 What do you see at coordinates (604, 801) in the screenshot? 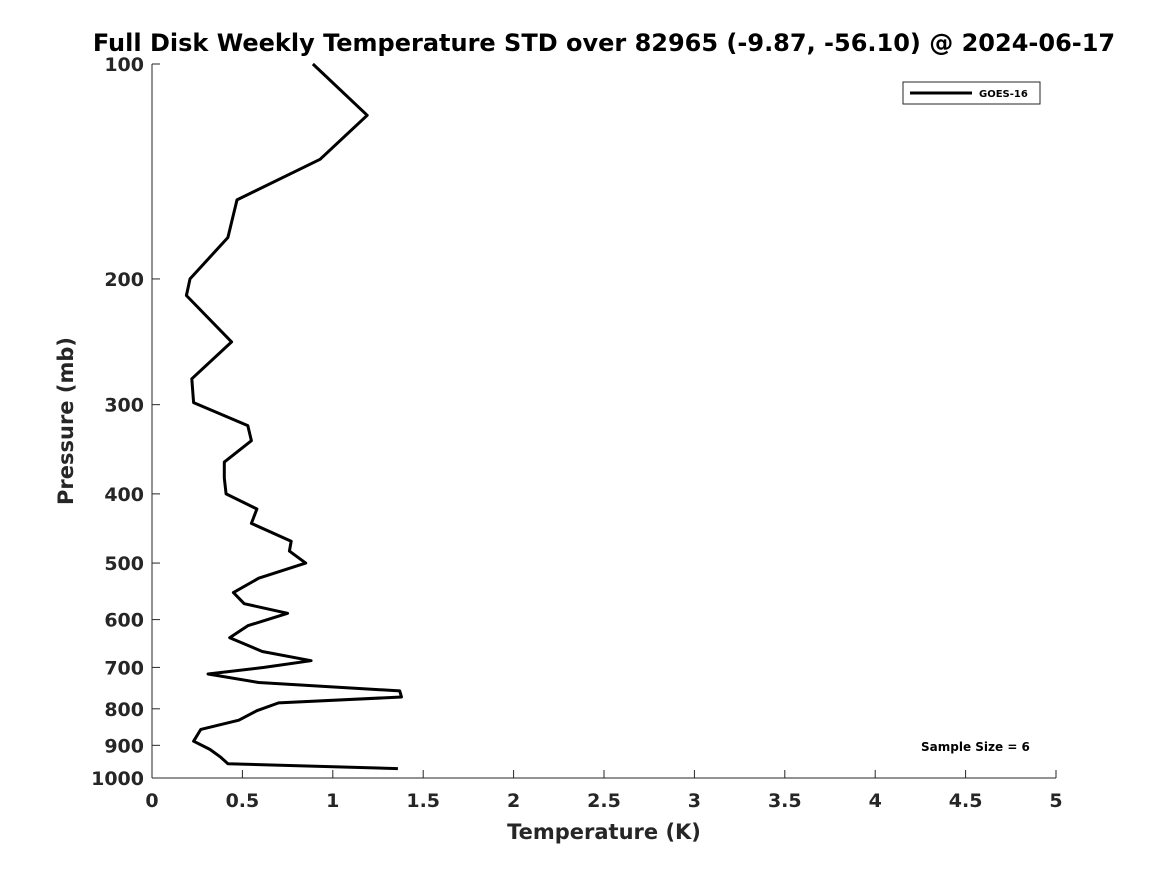
I see `x-tick-label: 2.5` at bounding box center [604, 801].